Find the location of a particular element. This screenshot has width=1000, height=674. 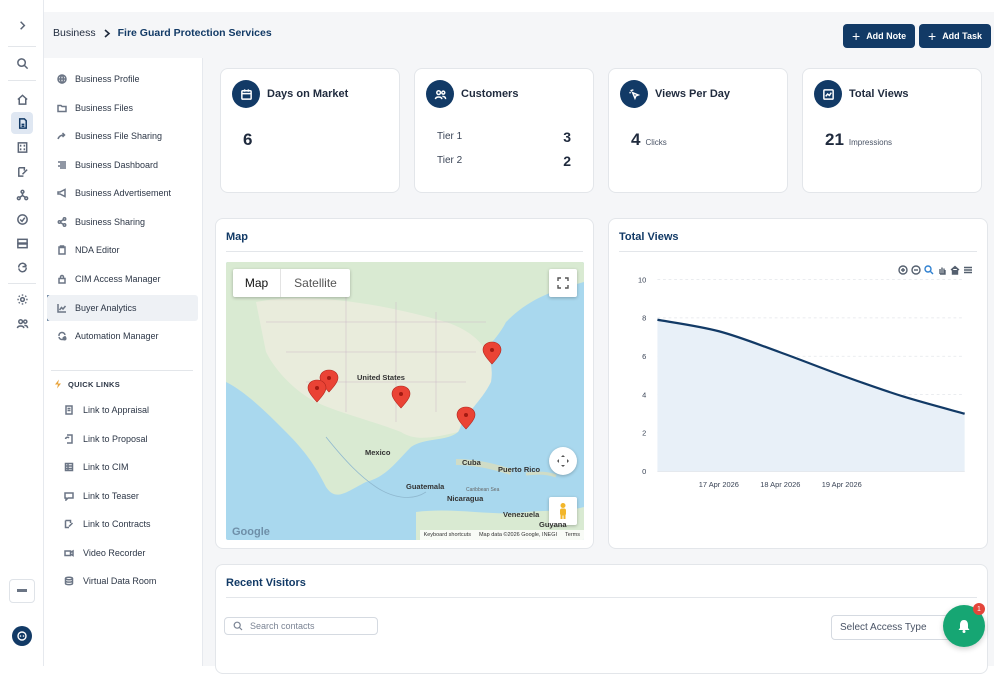

building-icon is located at coordinates (22, 147).